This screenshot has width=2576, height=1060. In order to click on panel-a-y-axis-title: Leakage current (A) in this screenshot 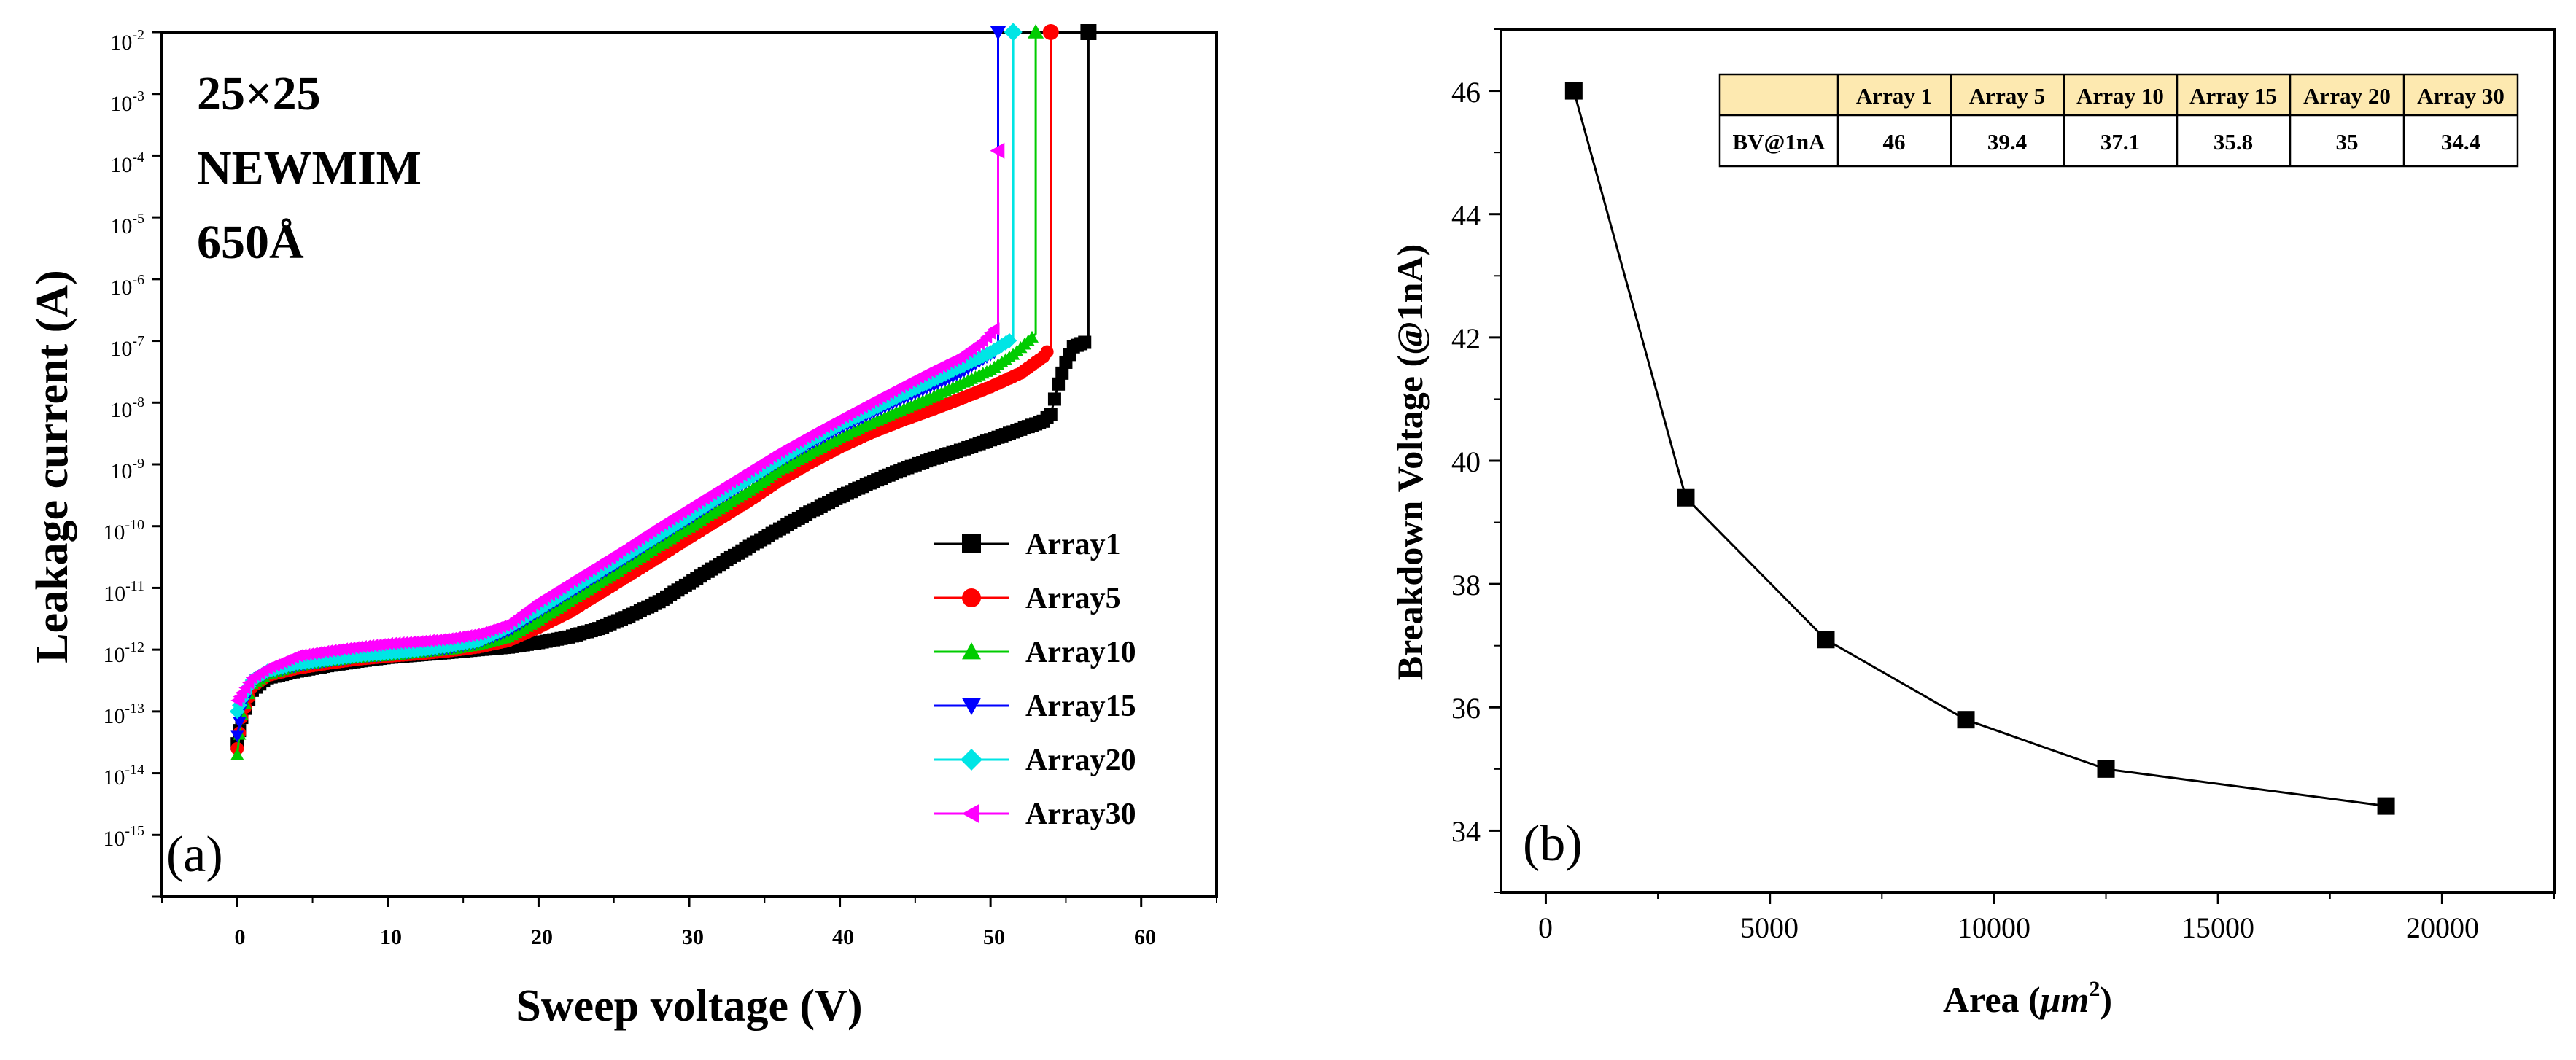, I will do `click(53, 466)`.